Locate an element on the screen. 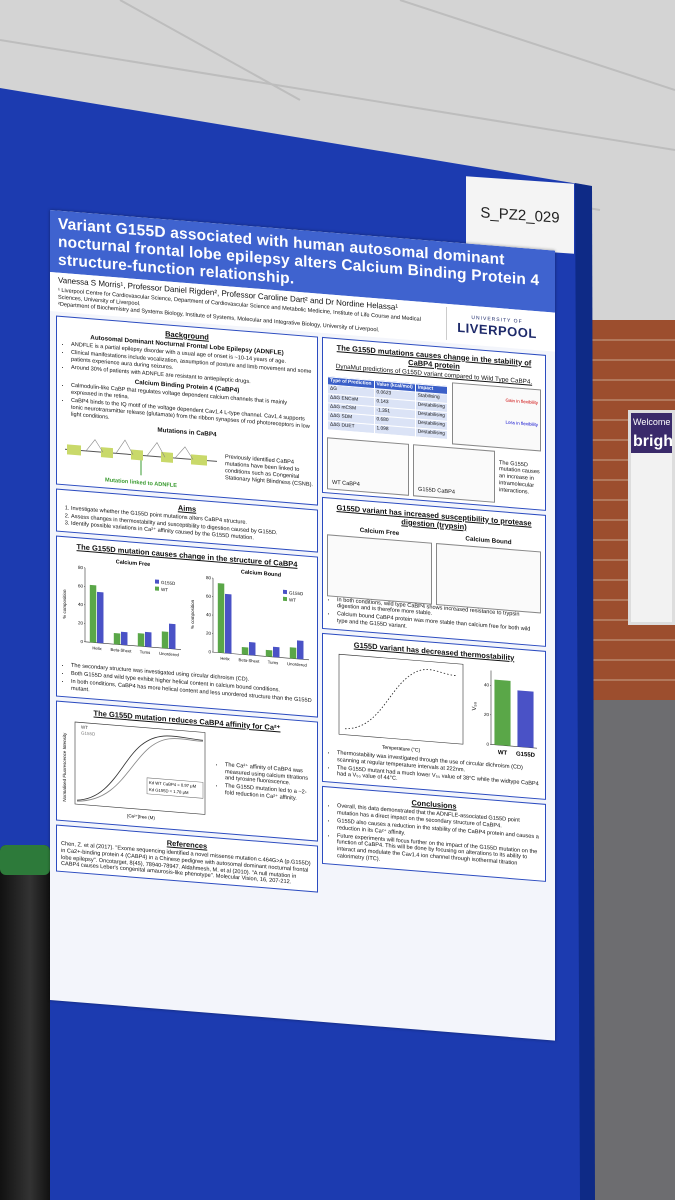 The image size is (675, 1200). gene-diagram is located at coordinates (141, 457).